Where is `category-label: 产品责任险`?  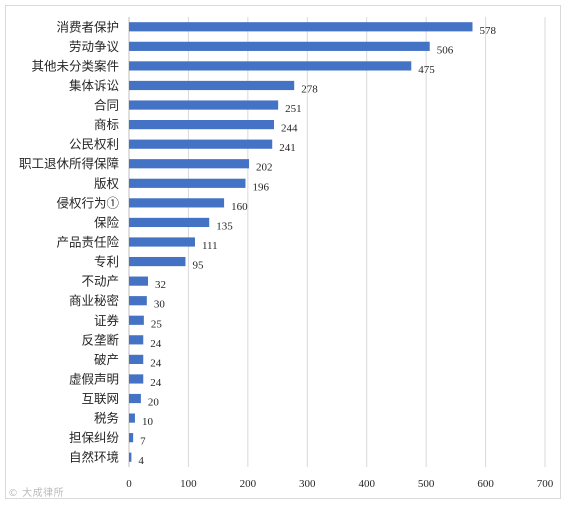 category-label: 产品责任险 is located at coordinates (87, 242).